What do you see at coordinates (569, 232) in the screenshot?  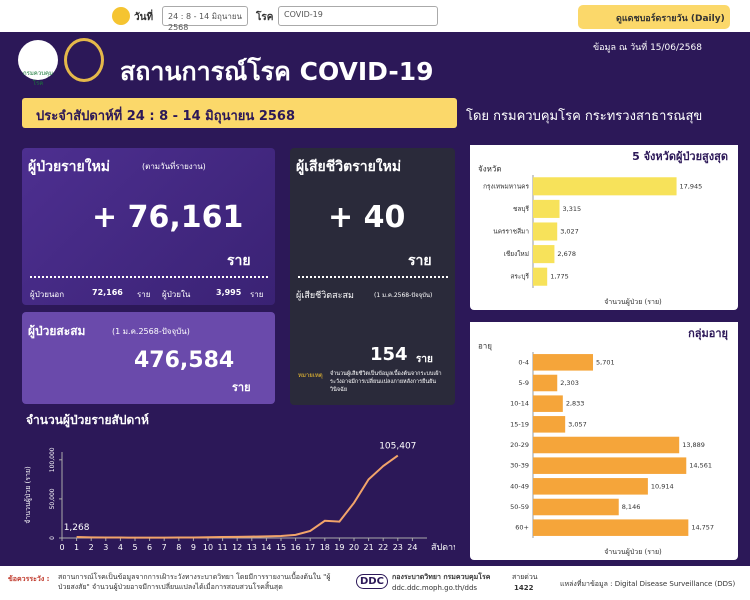 I see `data-label: 3,027` at bounding box center [569, 232].